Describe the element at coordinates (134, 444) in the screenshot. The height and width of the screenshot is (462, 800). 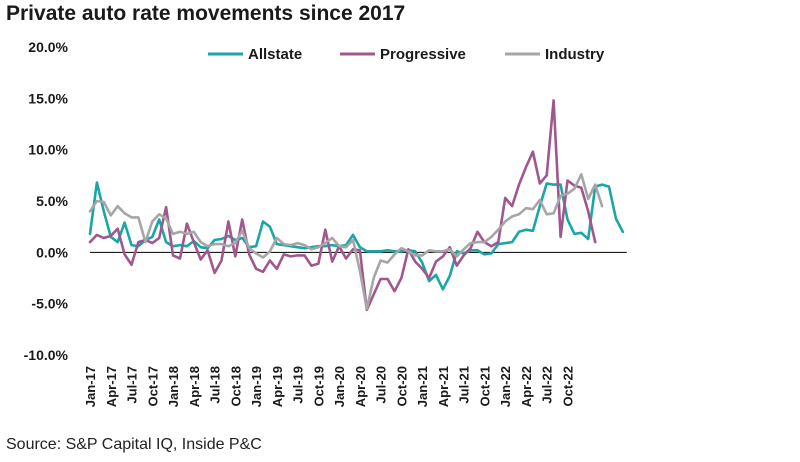
I see `source-note: Source: S&P Capital IQ, Inside P&C` at that location.